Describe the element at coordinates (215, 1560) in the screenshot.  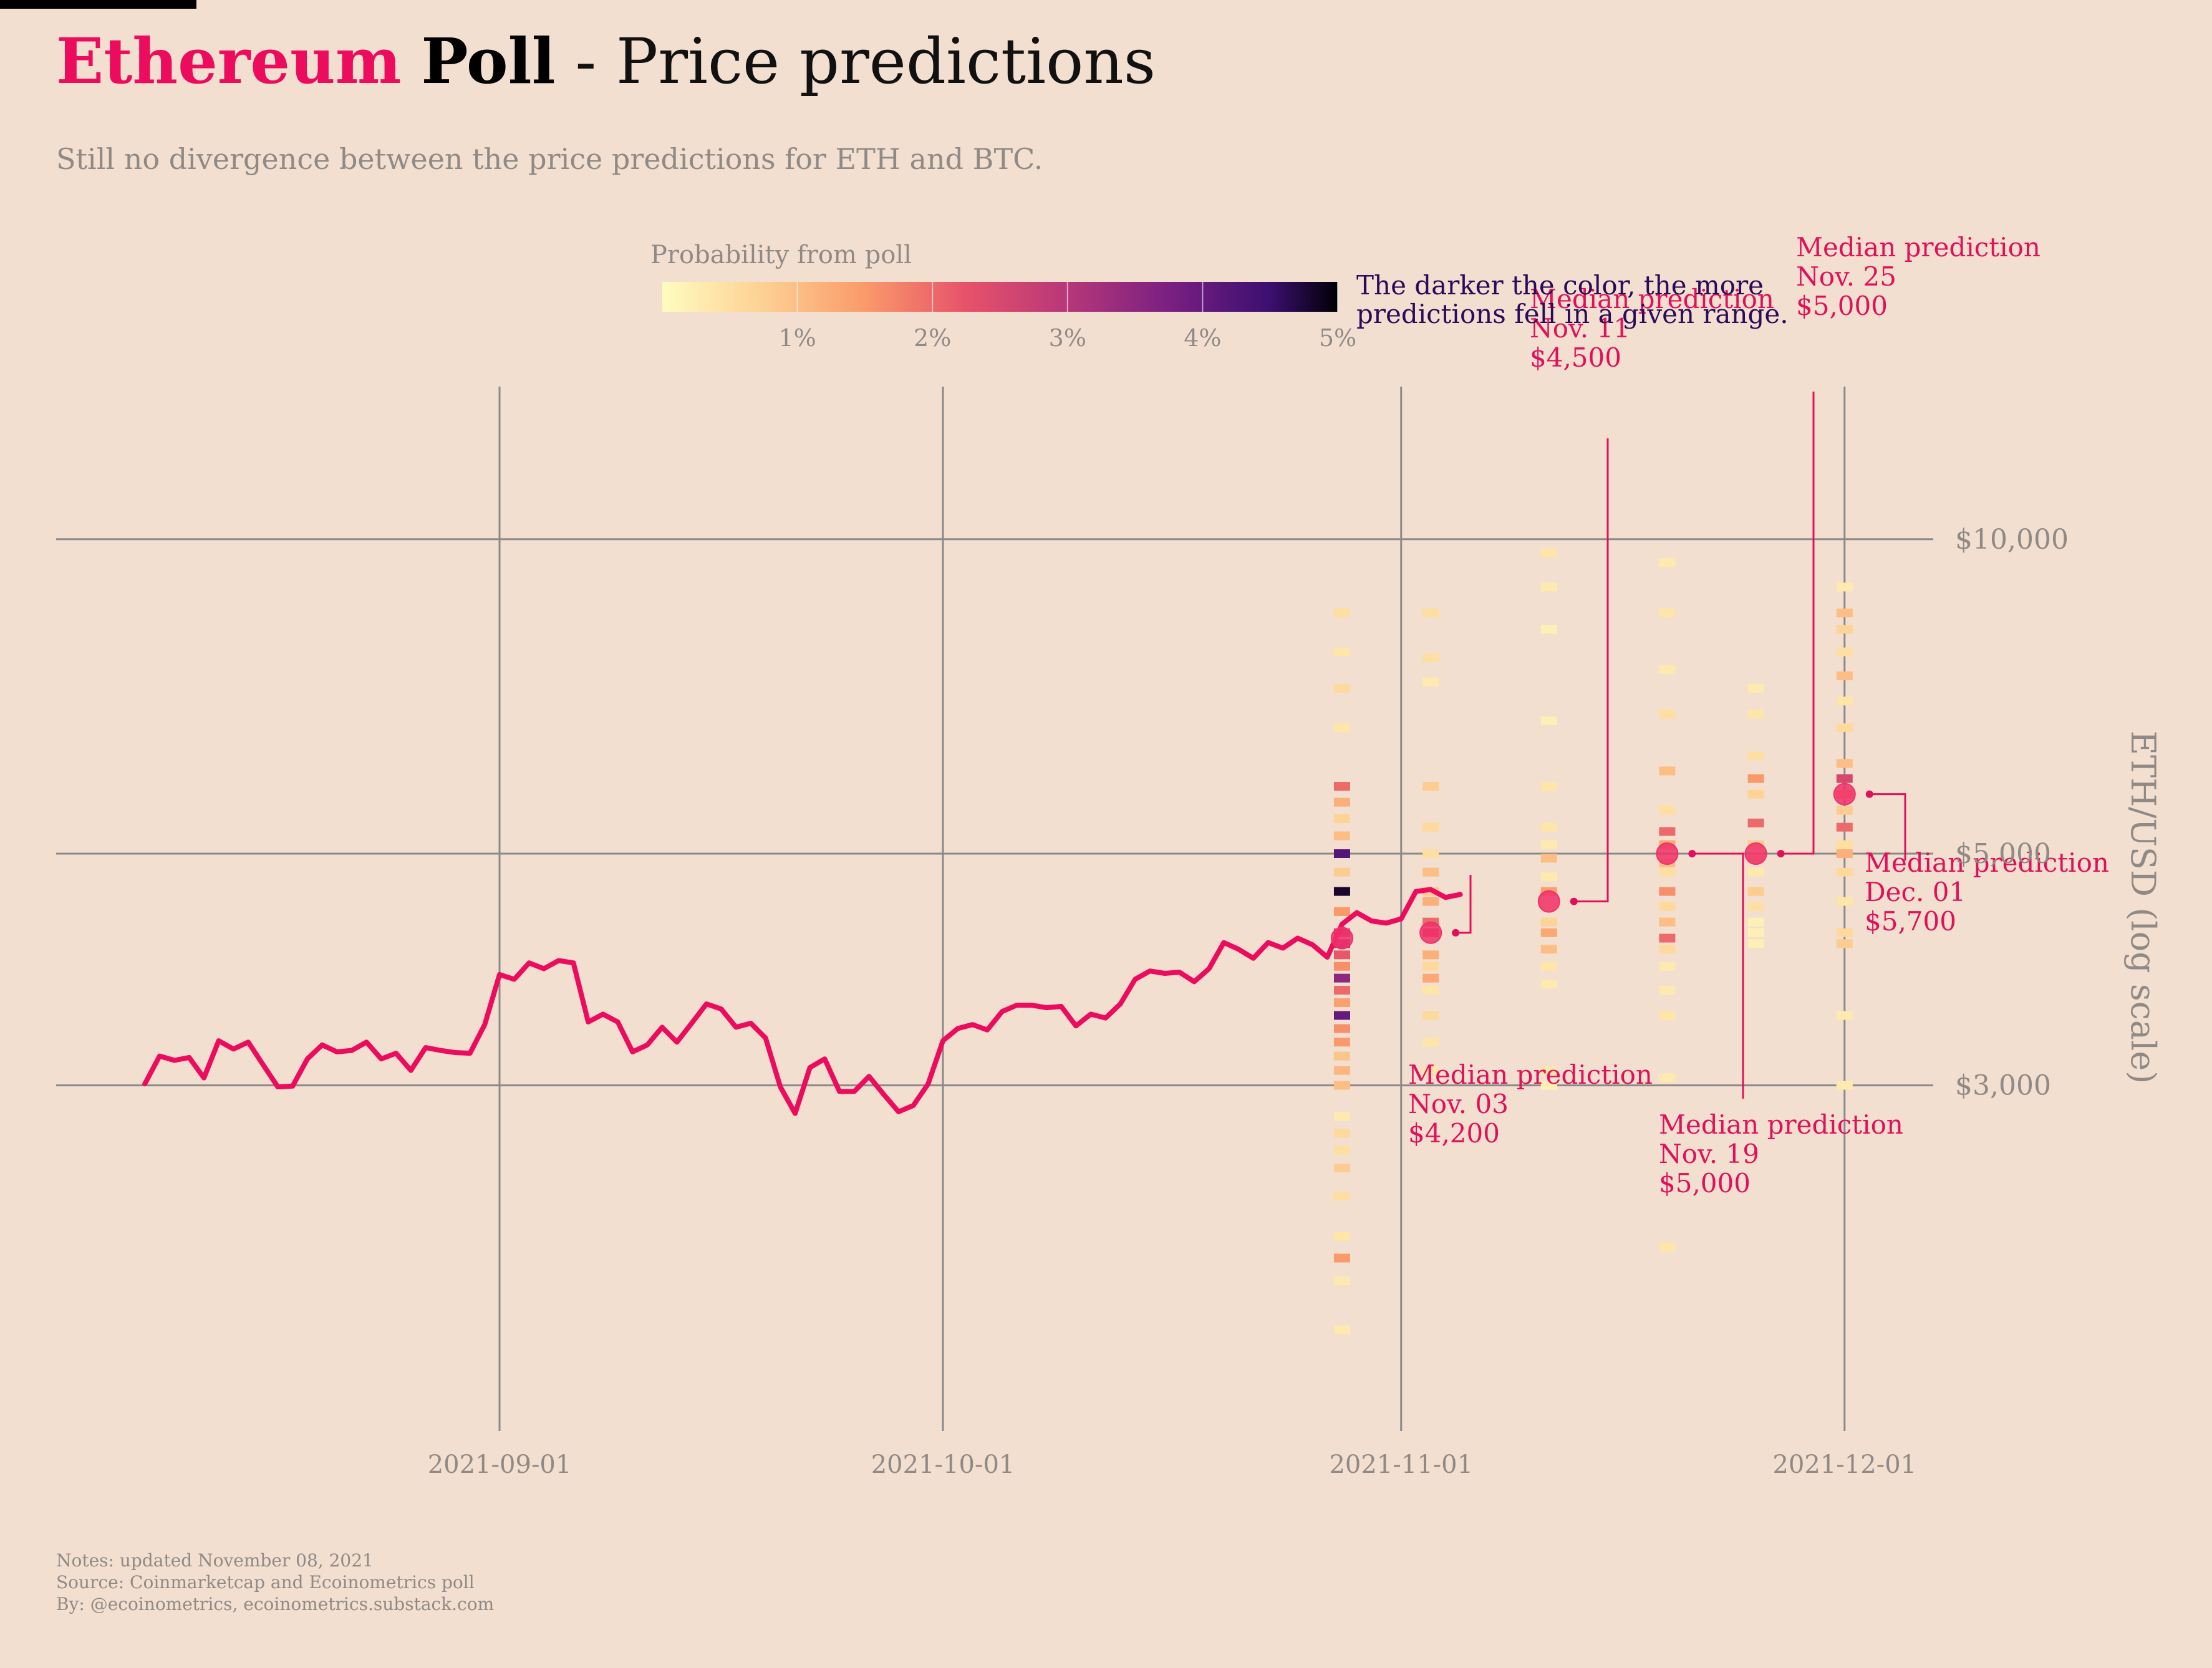
I see `footer-notes-line: Notes: updated November 08, 2021` at that location.